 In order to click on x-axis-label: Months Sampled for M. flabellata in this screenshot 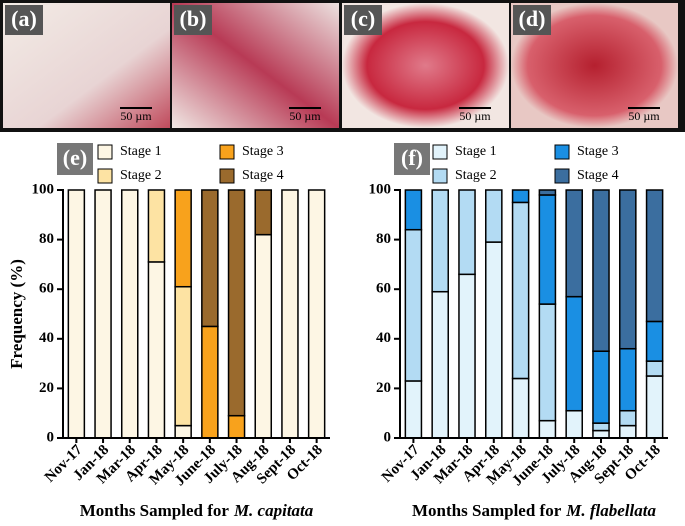, I will do `click(534, 510)`.